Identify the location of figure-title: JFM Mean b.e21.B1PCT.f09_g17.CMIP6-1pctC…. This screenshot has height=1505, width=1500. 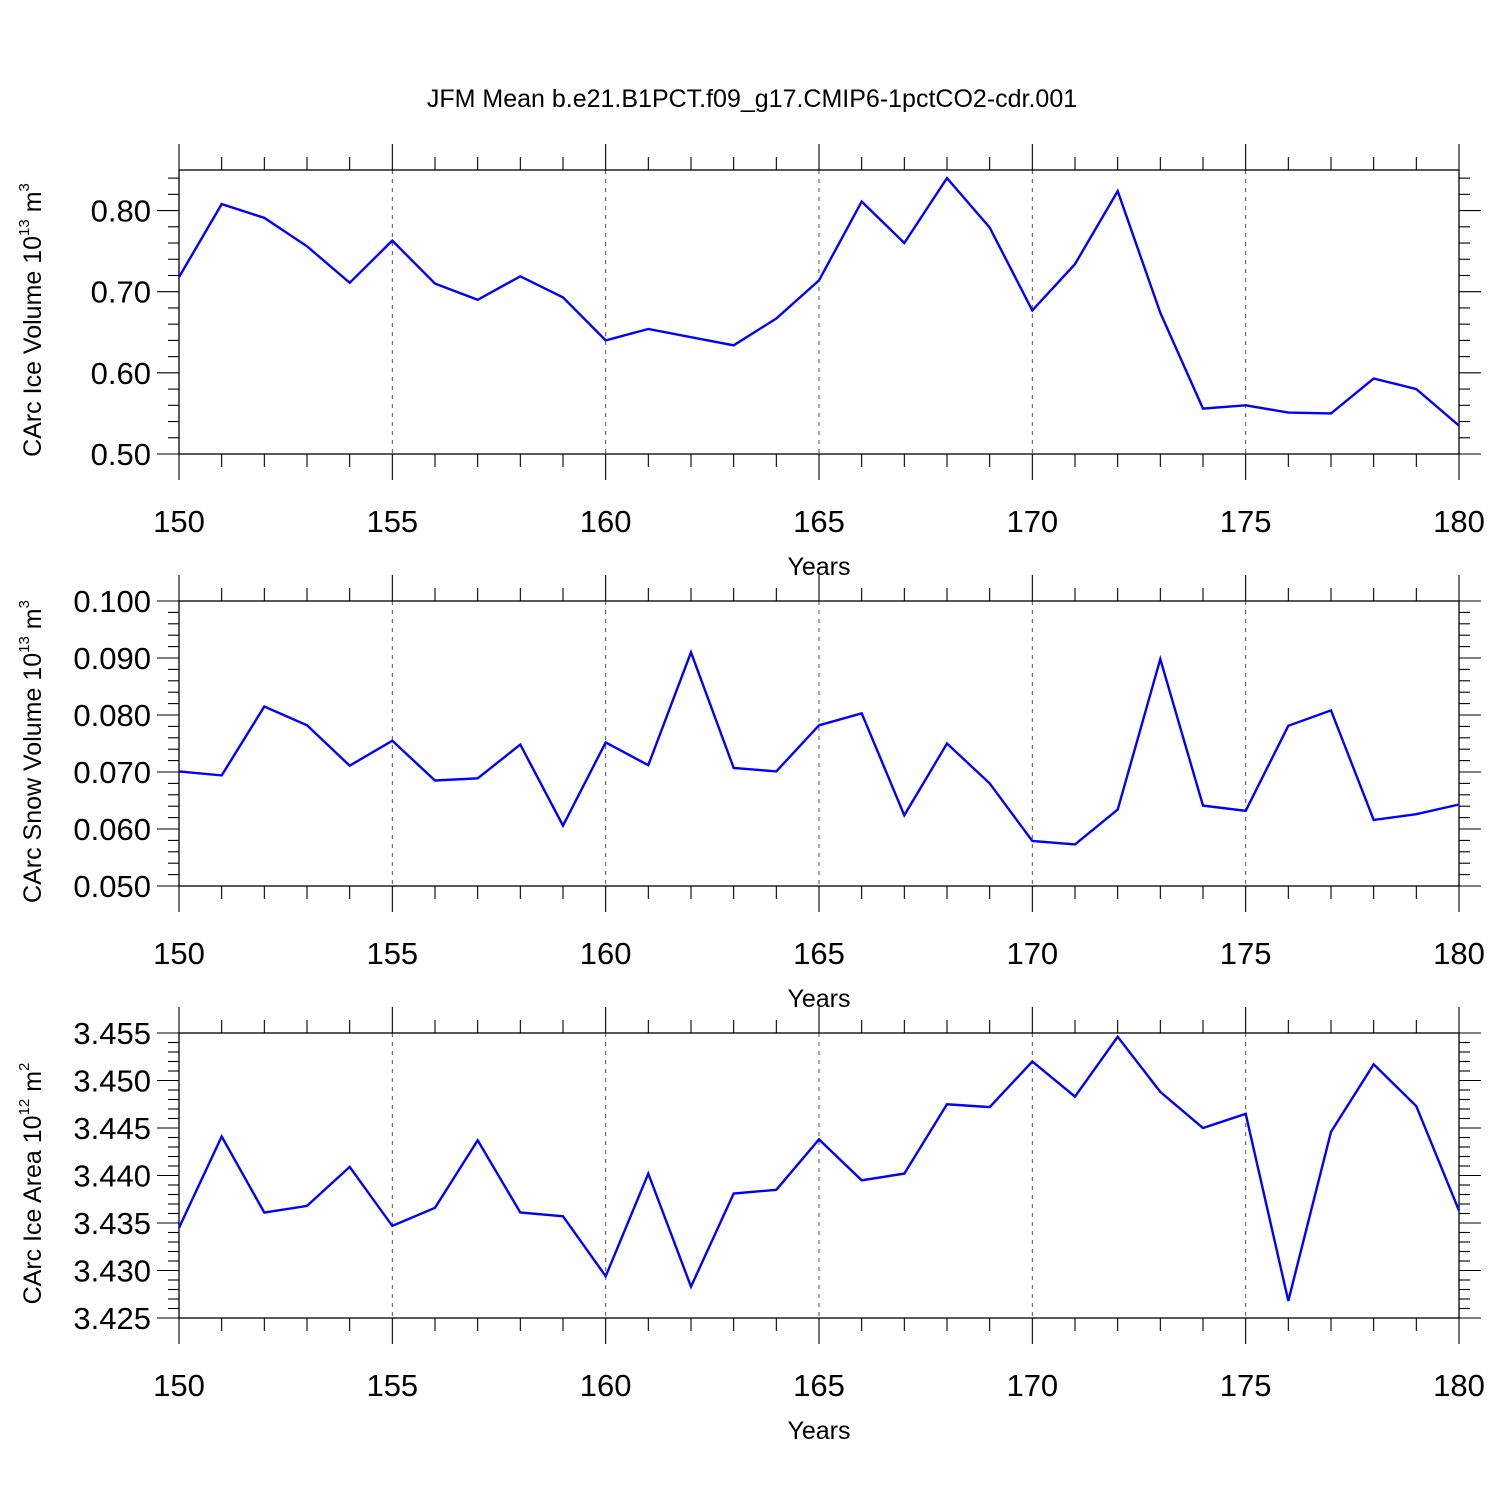
(752, 99).